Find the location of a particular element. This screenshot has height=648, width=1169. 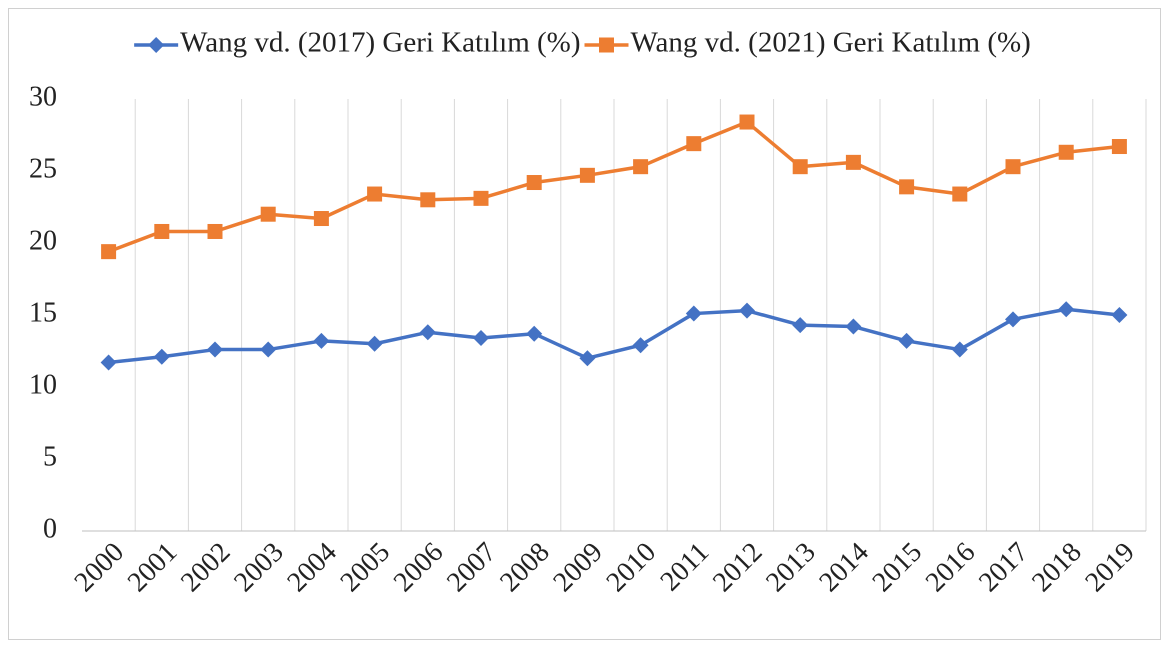

series-line is located at coordinates (614, 336).